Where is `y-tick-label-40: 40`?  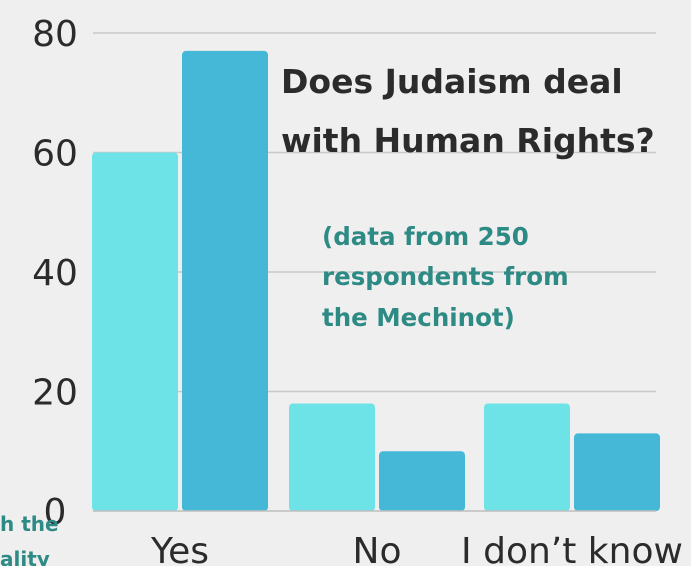
y-tick-label-40: 40 is located at coordinates (55, 273).